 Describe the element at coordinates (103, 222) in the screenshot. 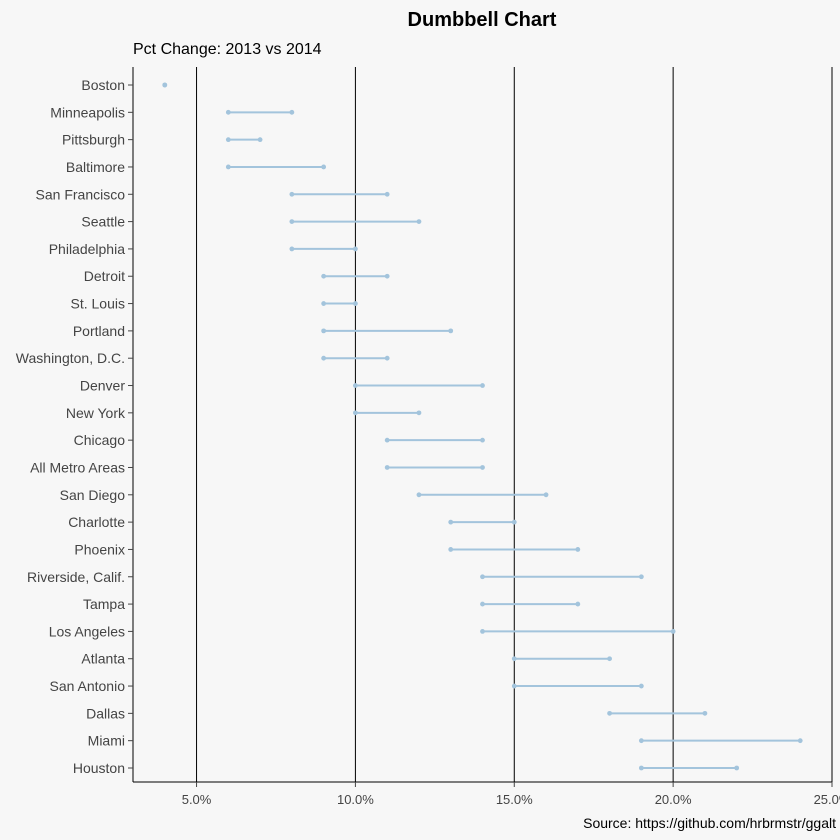

I see `y-tick-label-5: Seattle` at that location.